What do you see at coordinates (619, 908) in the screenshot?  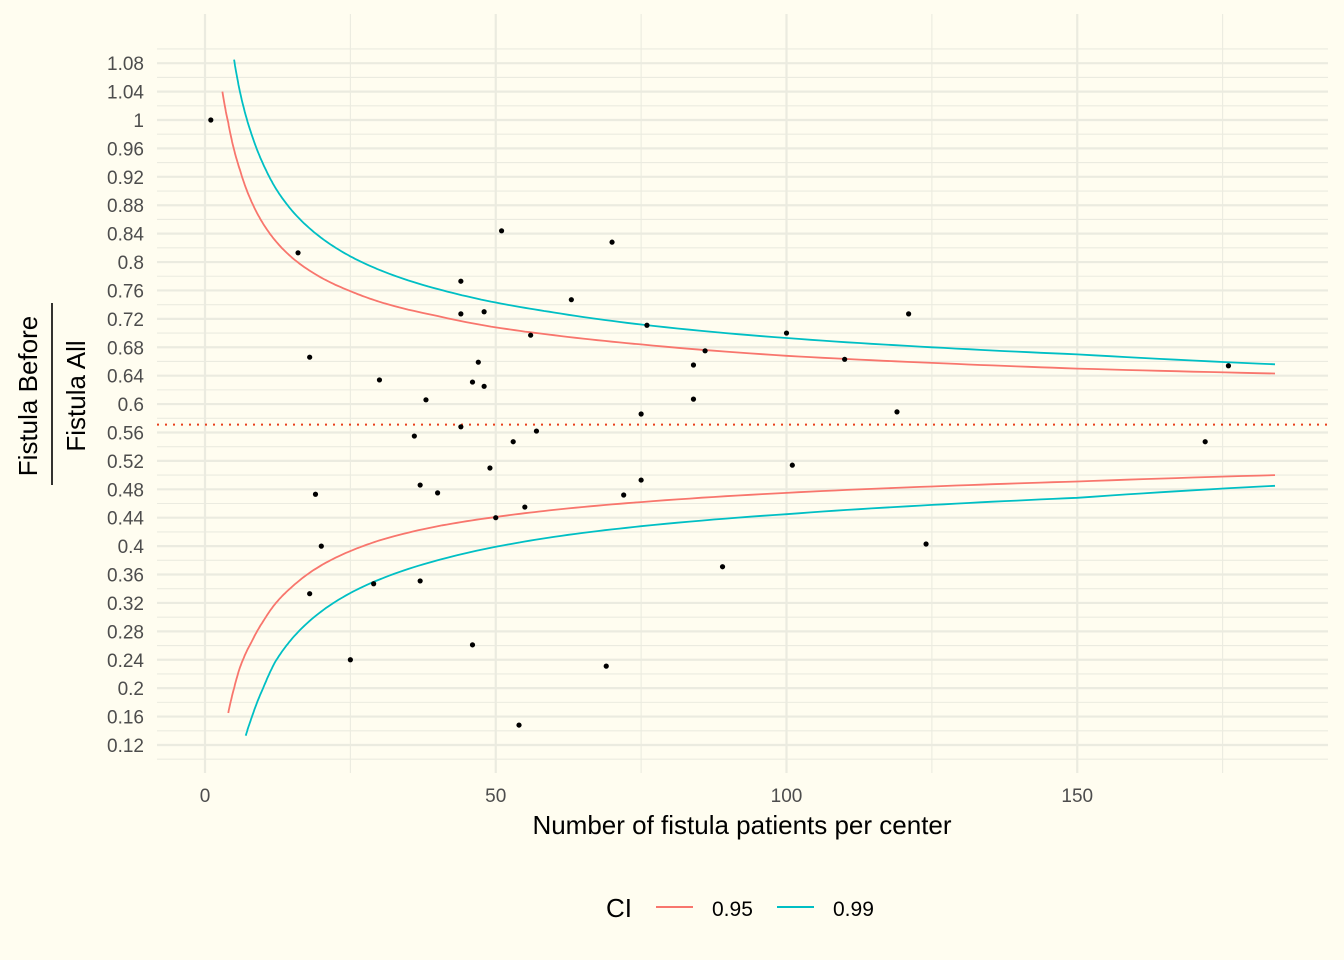 I see `legend-title: CI` at bounding box center [619, 908].